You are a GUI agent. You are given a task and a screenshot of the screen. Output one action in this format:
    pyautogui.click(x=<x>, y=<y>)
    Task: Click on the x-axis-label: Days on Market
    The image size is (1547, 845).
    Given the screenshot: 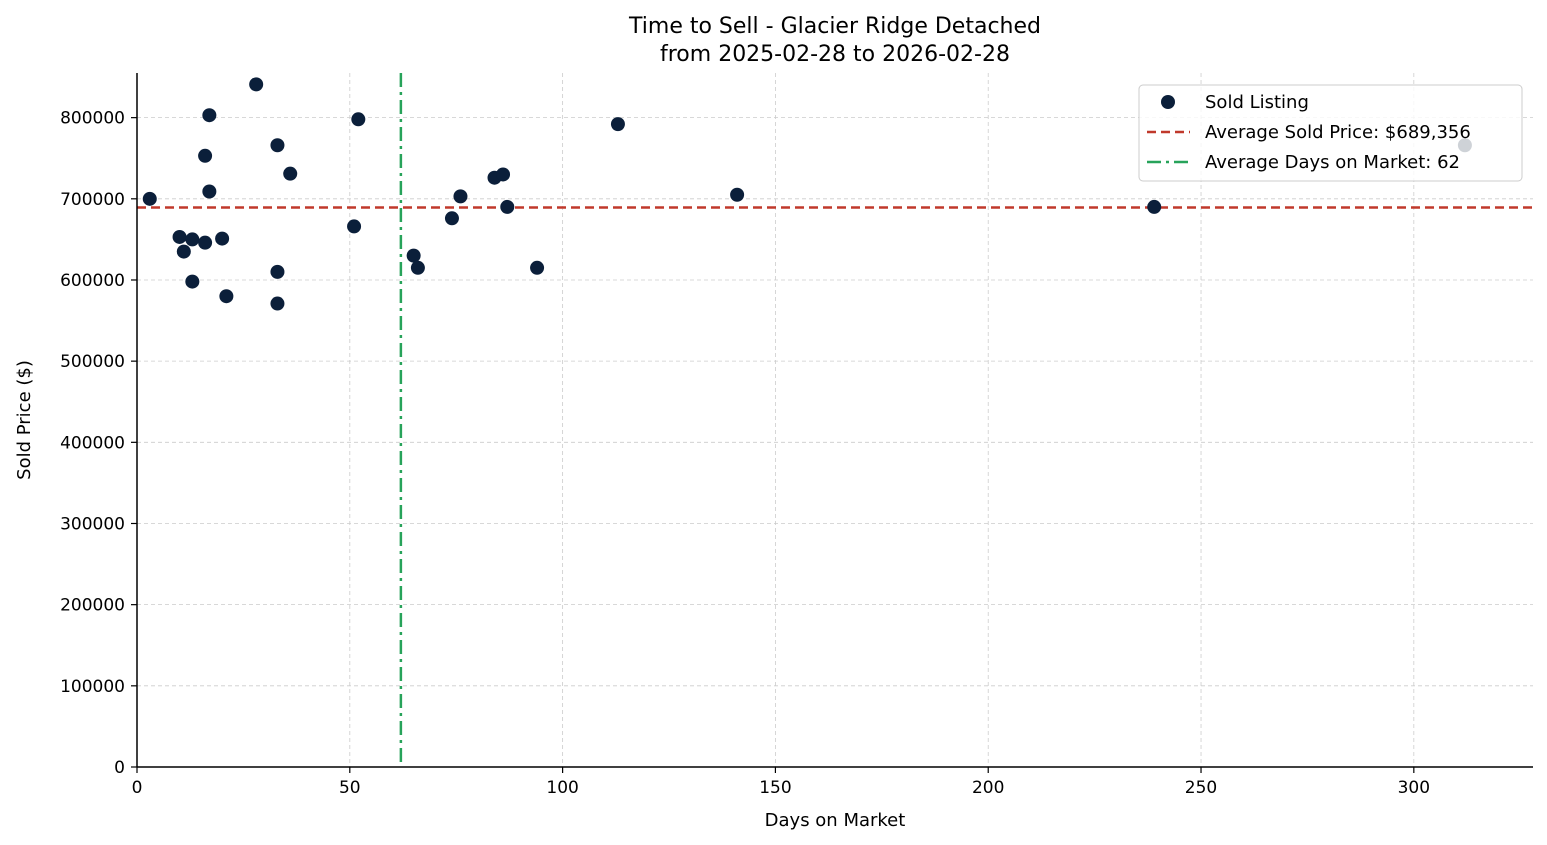 What is the action you would take?
    pyautogui.click(x=835, y=820)
    